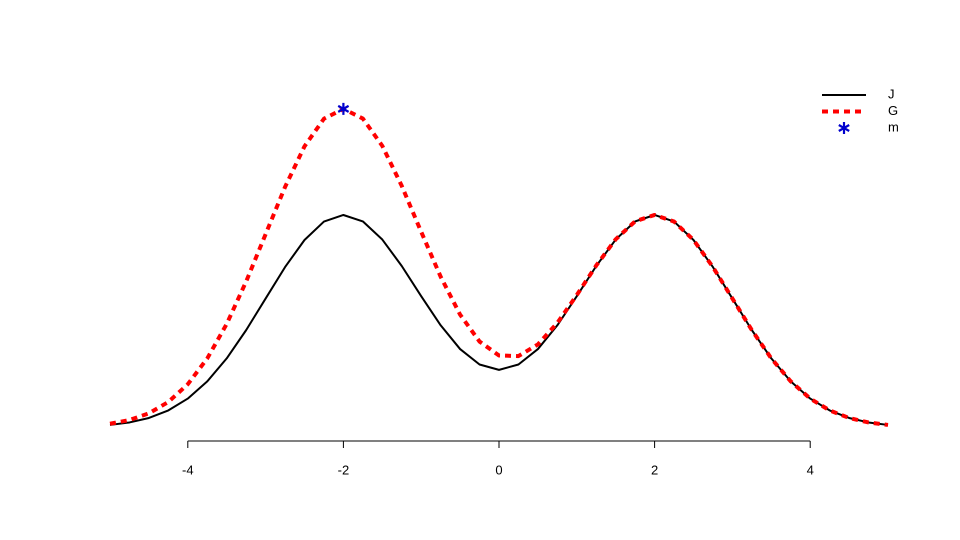 The width and height of the screenshot is (960, 540). I want to click on legend-label: J, so click(891, 93).